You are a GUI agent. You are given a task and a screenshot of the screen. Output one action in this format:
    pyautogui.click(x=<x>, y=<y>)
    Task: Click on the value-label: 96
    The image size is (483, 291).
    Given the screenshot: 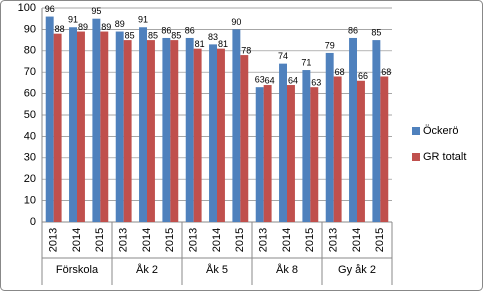 What is the action you would take?
    pyautogui.click(x=50, y=9)
    